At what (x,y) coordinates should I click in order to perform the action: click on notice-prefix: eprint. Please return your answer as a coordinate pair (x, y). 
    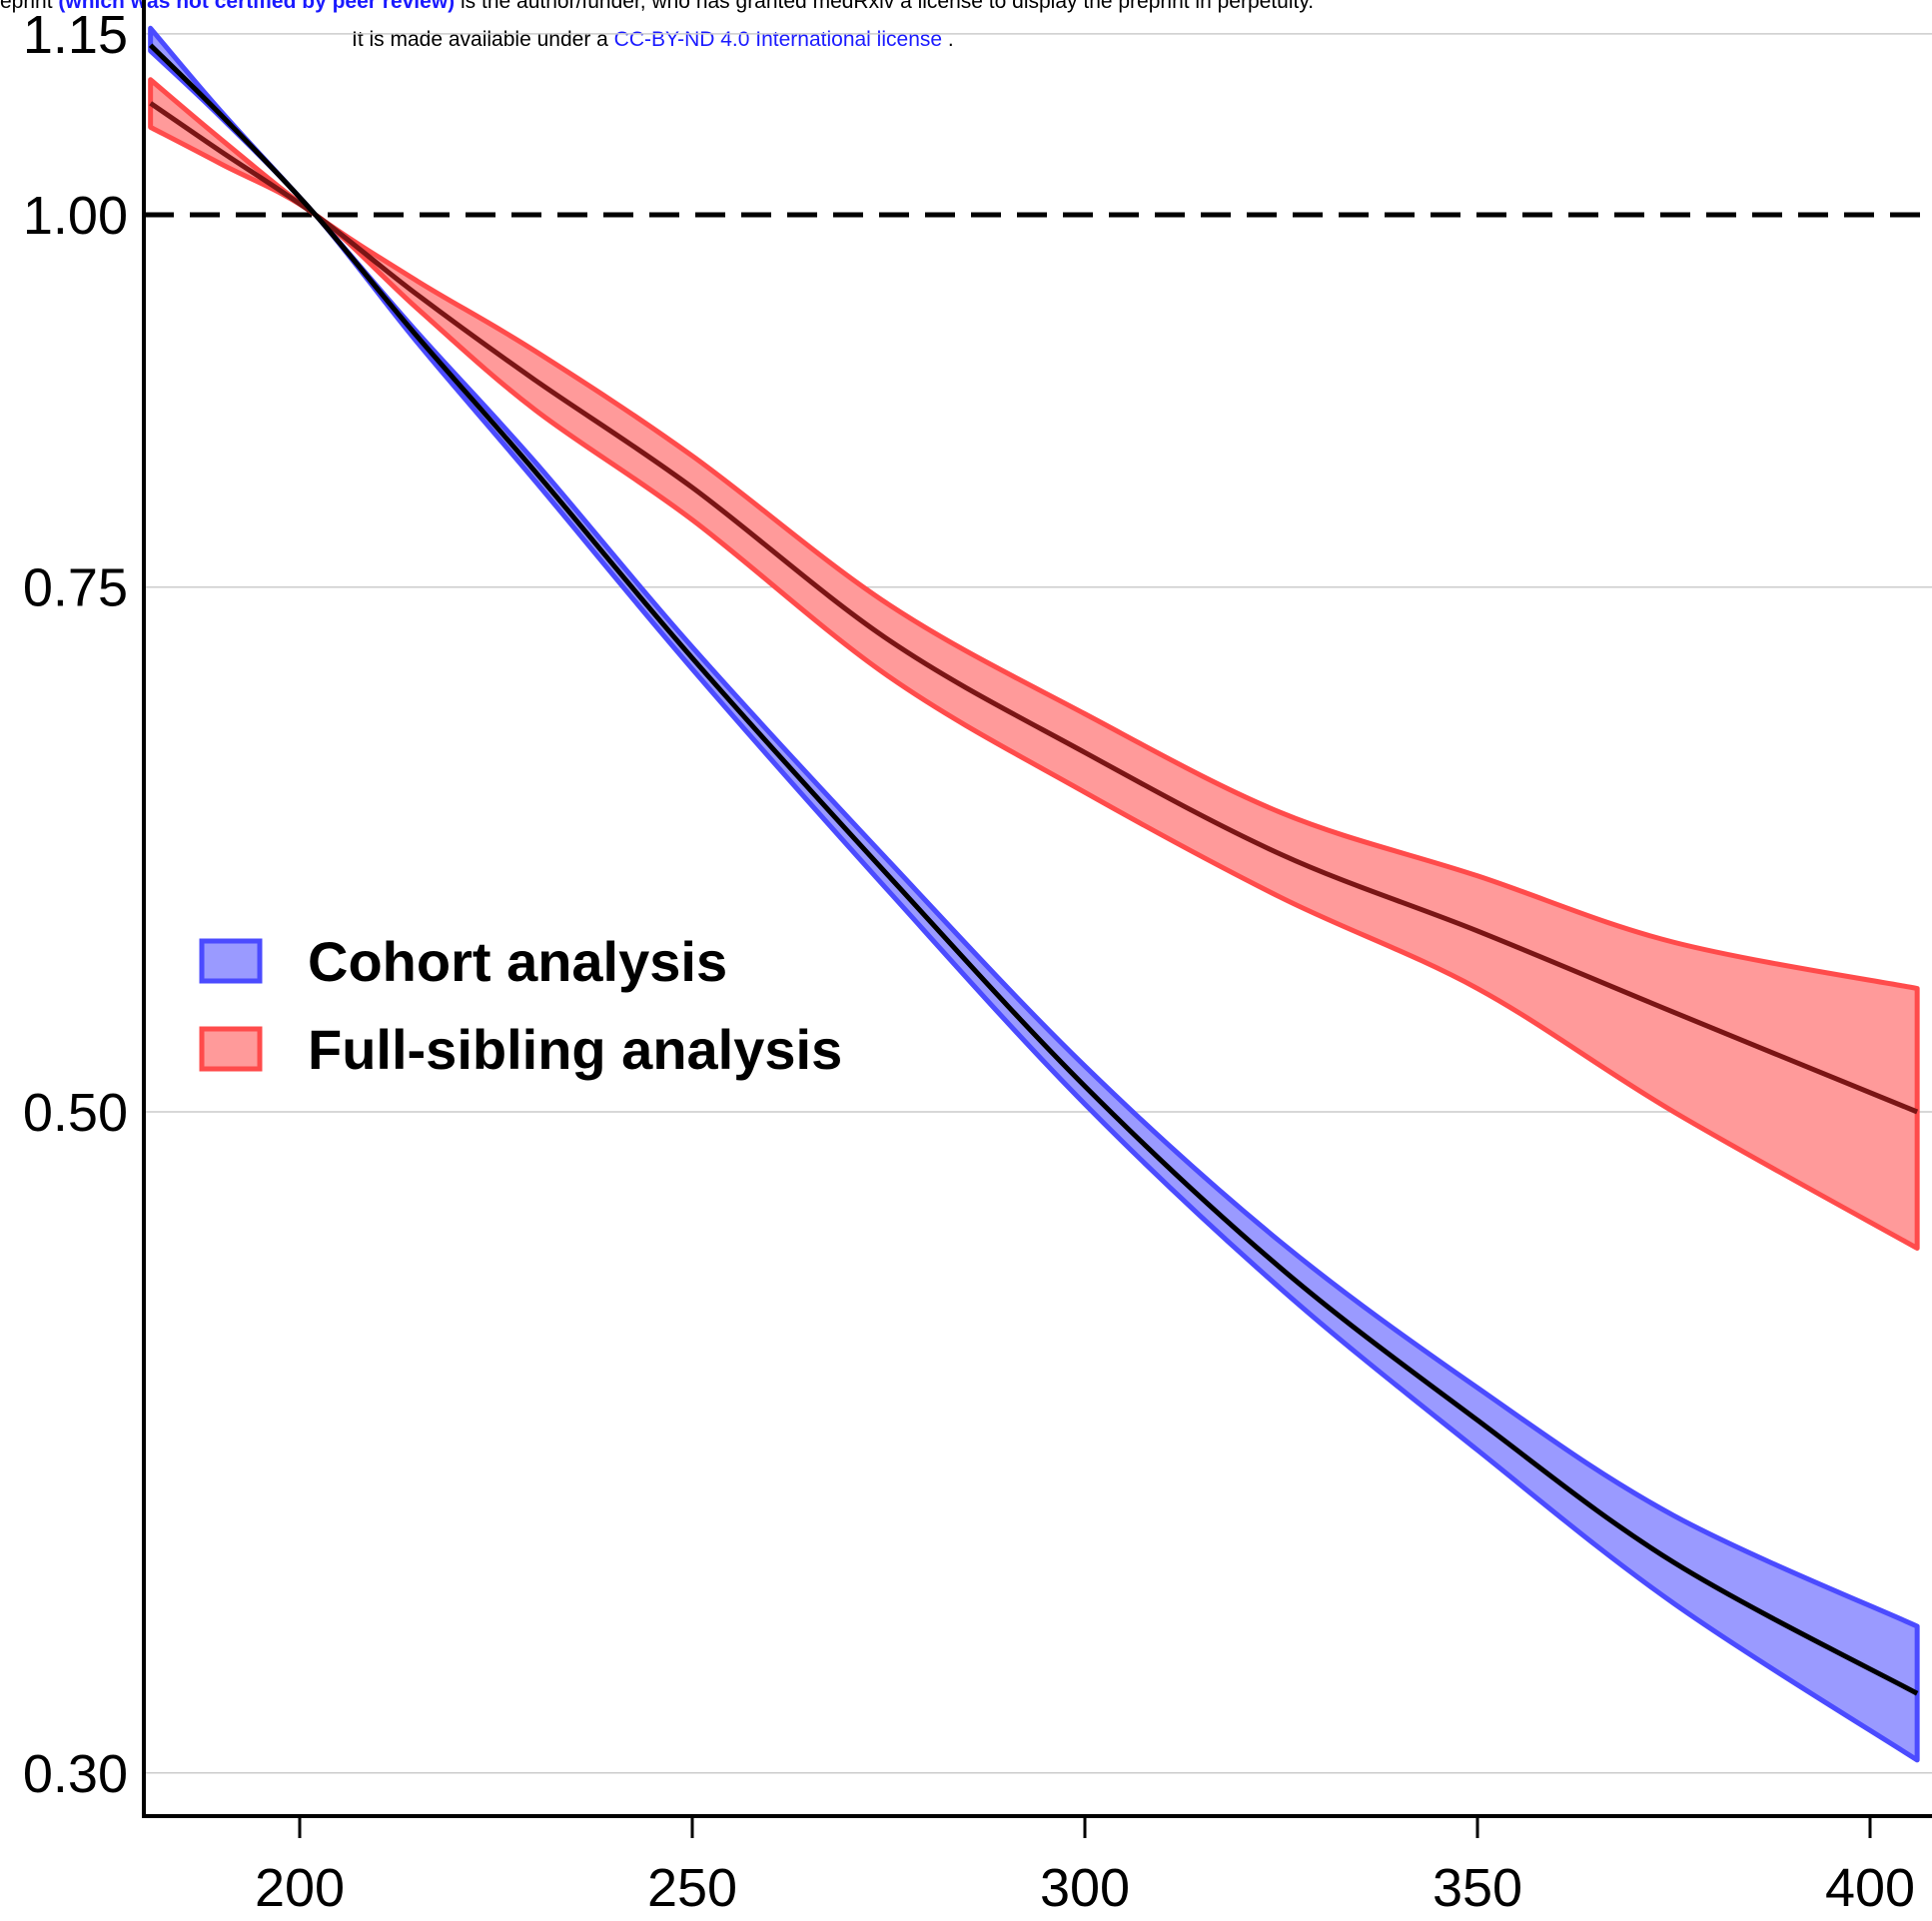
    Looking at the image, I should click on (26, 6).